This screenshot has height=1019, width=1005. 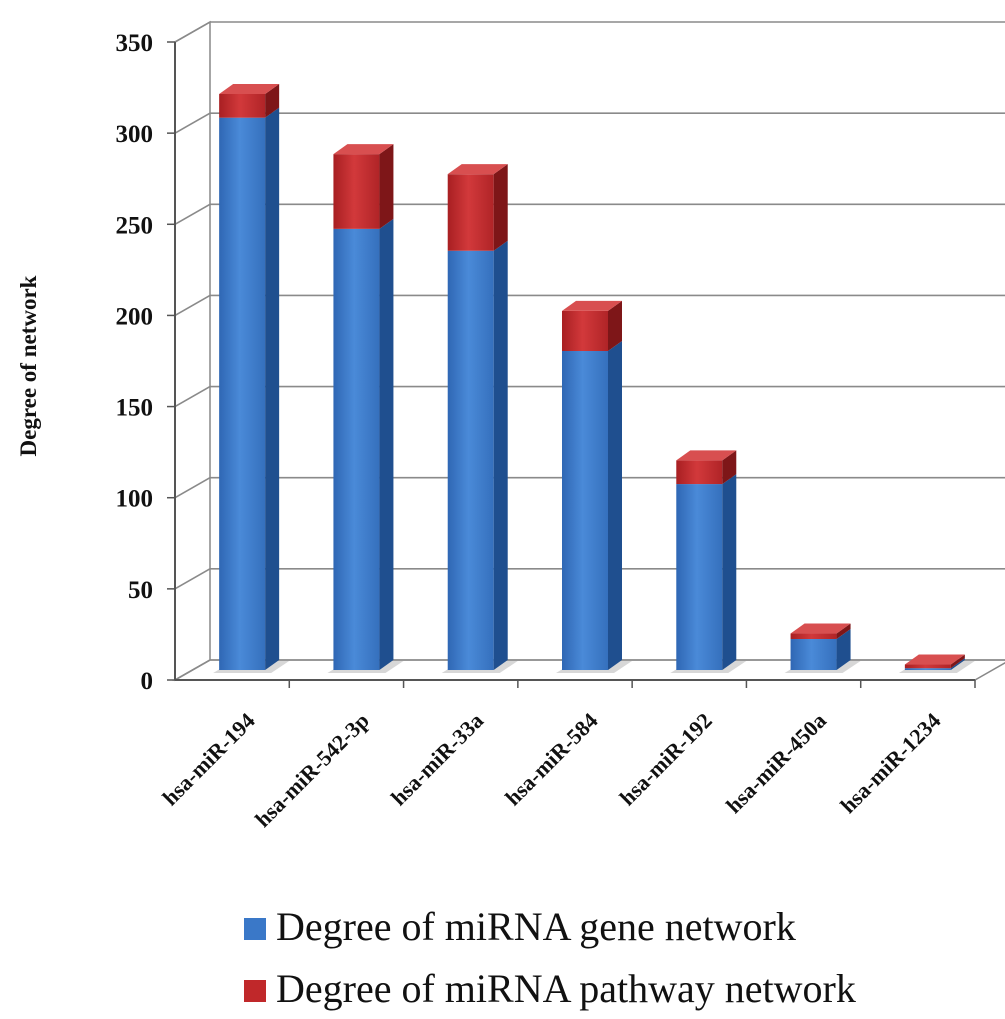 I want to click on y-tick-label: 350, so click(x=135, y=43).